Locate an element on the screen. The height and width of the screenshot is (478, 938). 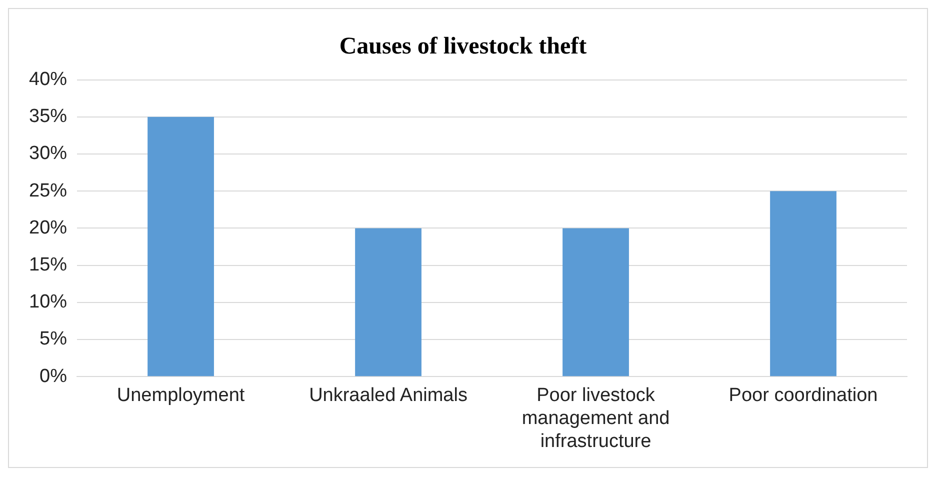
chart-title: Causes of livestock theft is located at coordinates (463, 47).